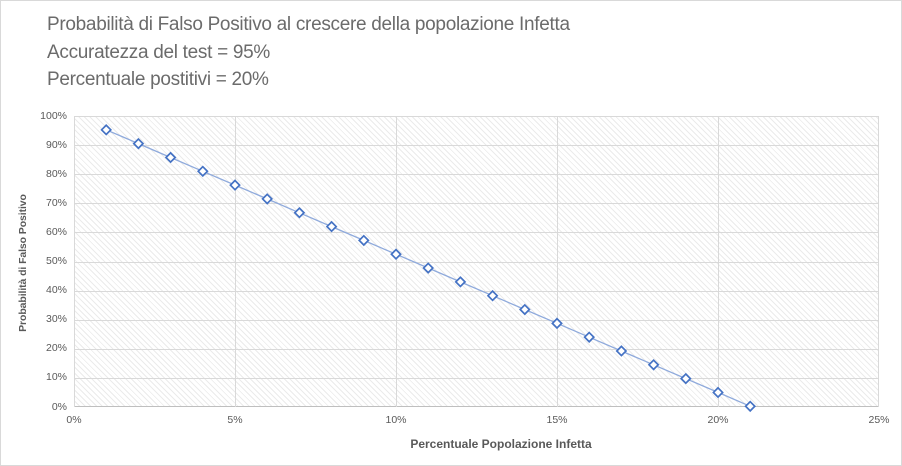 This screenshot has width=902, height=466. I want to click on x-tick-label: 5%, so click(235, 420).